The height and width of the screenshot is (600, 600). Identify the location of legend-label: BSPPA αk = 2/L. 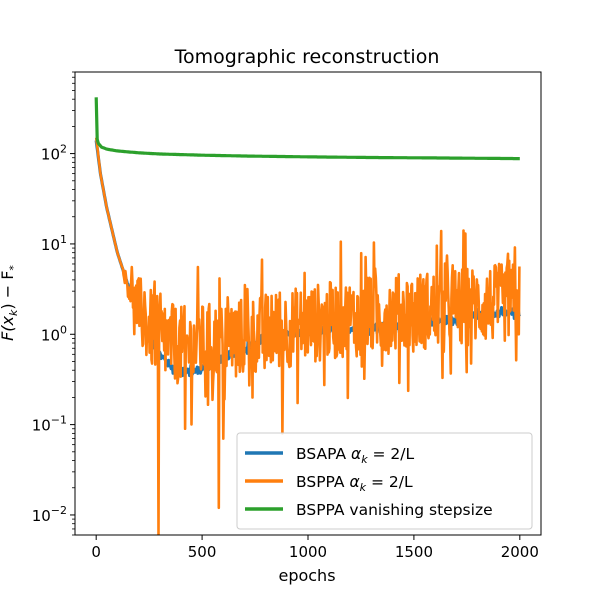
(354, 483).